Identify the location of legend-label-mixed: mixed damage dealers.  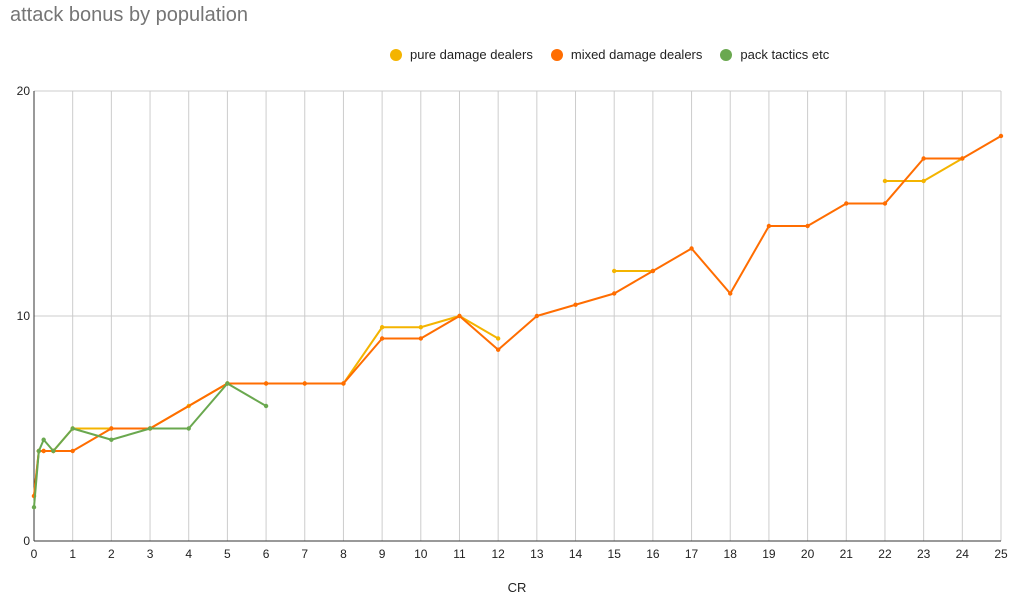
(636, 54).